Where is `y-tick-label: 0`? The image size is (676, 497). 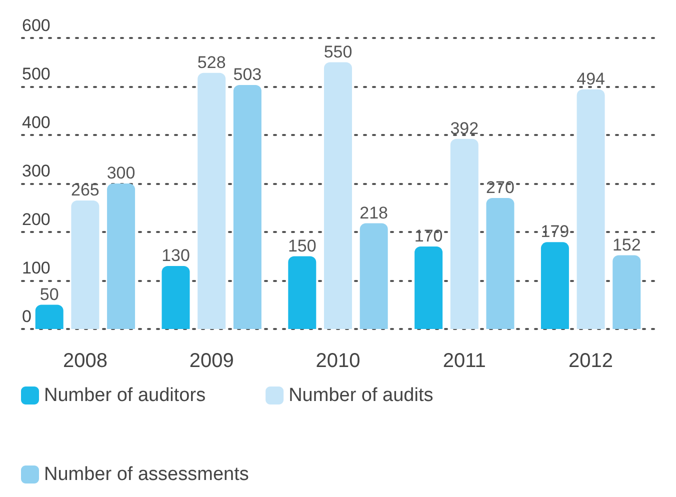 y-tick-label: 0 is located at coordinates (27, 316).